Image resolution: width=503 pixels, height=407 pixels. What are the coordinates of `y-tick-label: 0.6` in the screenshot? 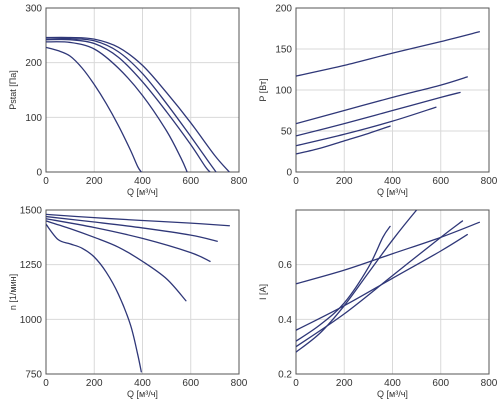 It's located at (285, 265).